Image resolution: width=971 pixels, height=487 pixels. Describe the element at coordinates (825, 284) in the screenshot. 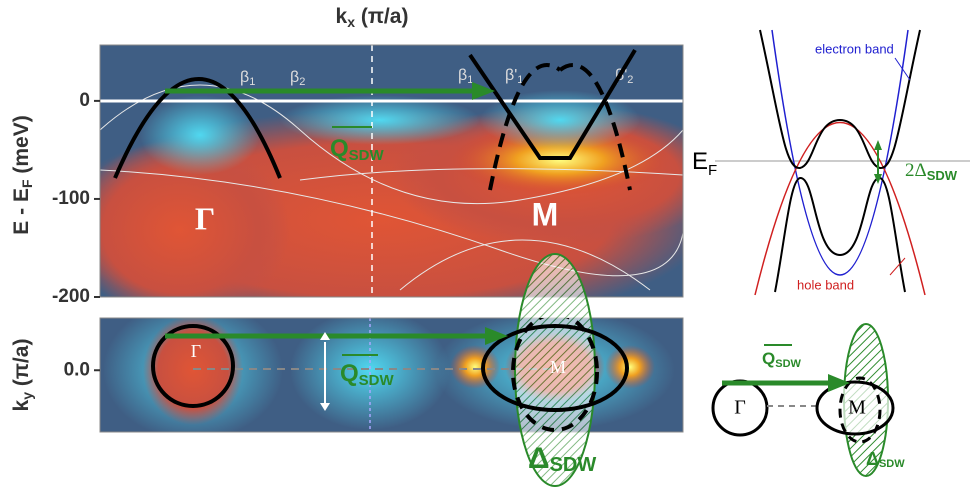

I see `hole-band-label: hole band` at that location.